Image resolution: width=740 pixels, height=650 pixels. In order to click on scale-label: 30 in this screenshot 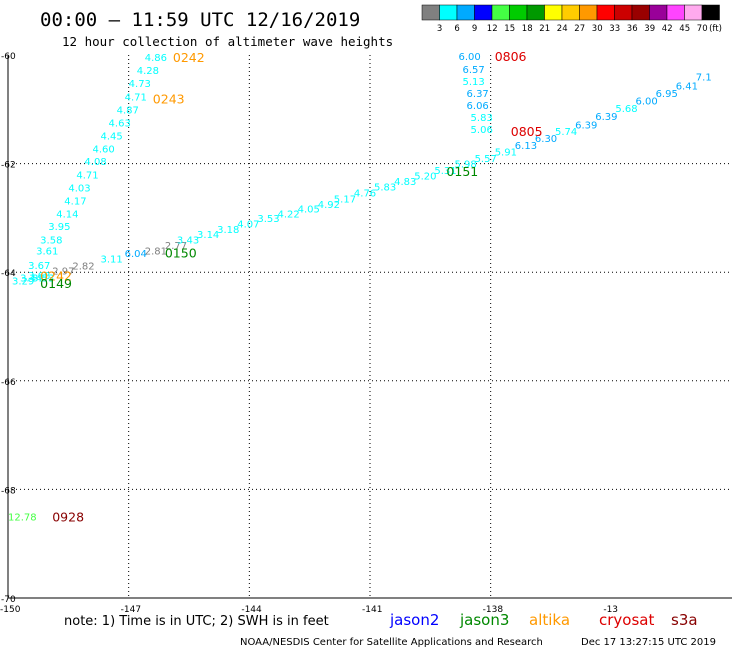, I will do `click(597, 29)`.